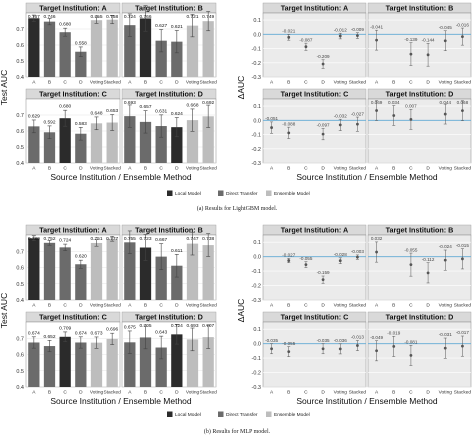  Describe the element at coordinates (241, 88) in the screenshot. I see `y-axis-title: ΔAUC` at that location.